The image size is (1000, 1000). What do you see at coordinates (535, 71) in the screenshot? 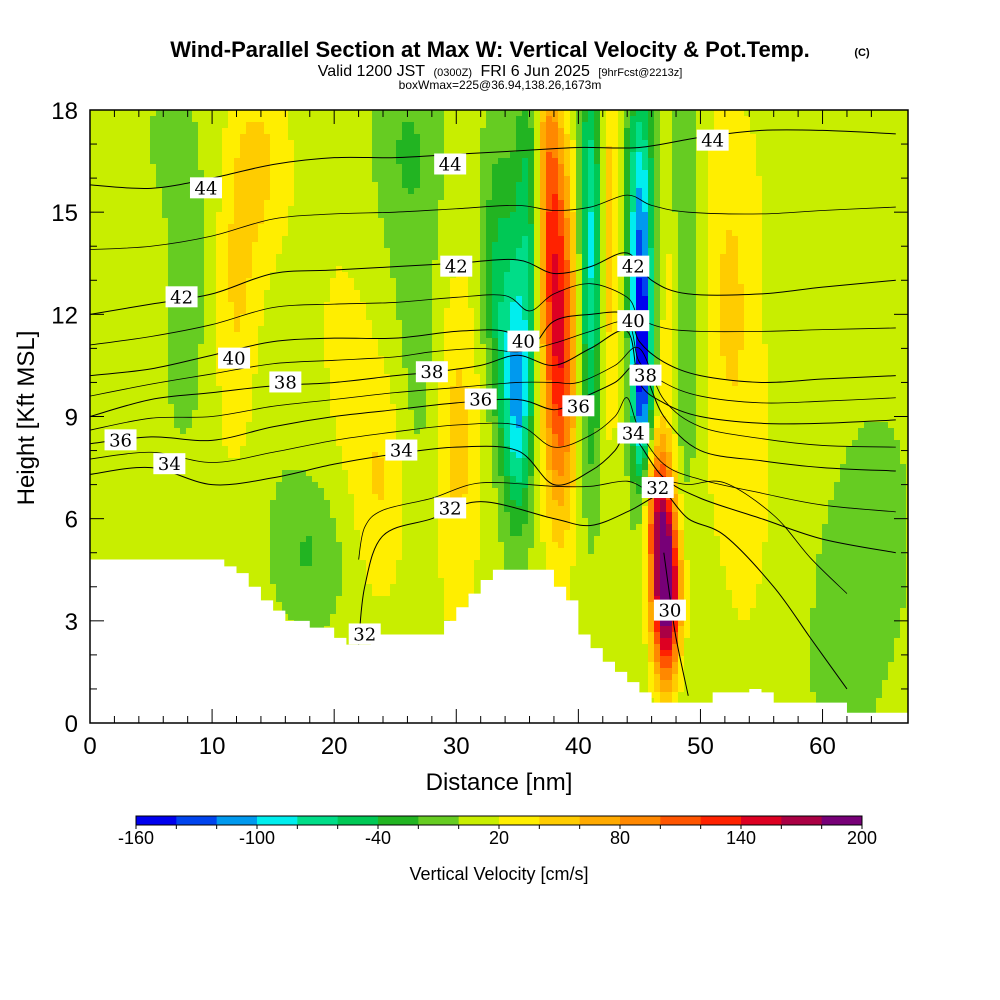
I see `valid-date: FRI 6 Jun 2025` at bounding box center [535, 71].